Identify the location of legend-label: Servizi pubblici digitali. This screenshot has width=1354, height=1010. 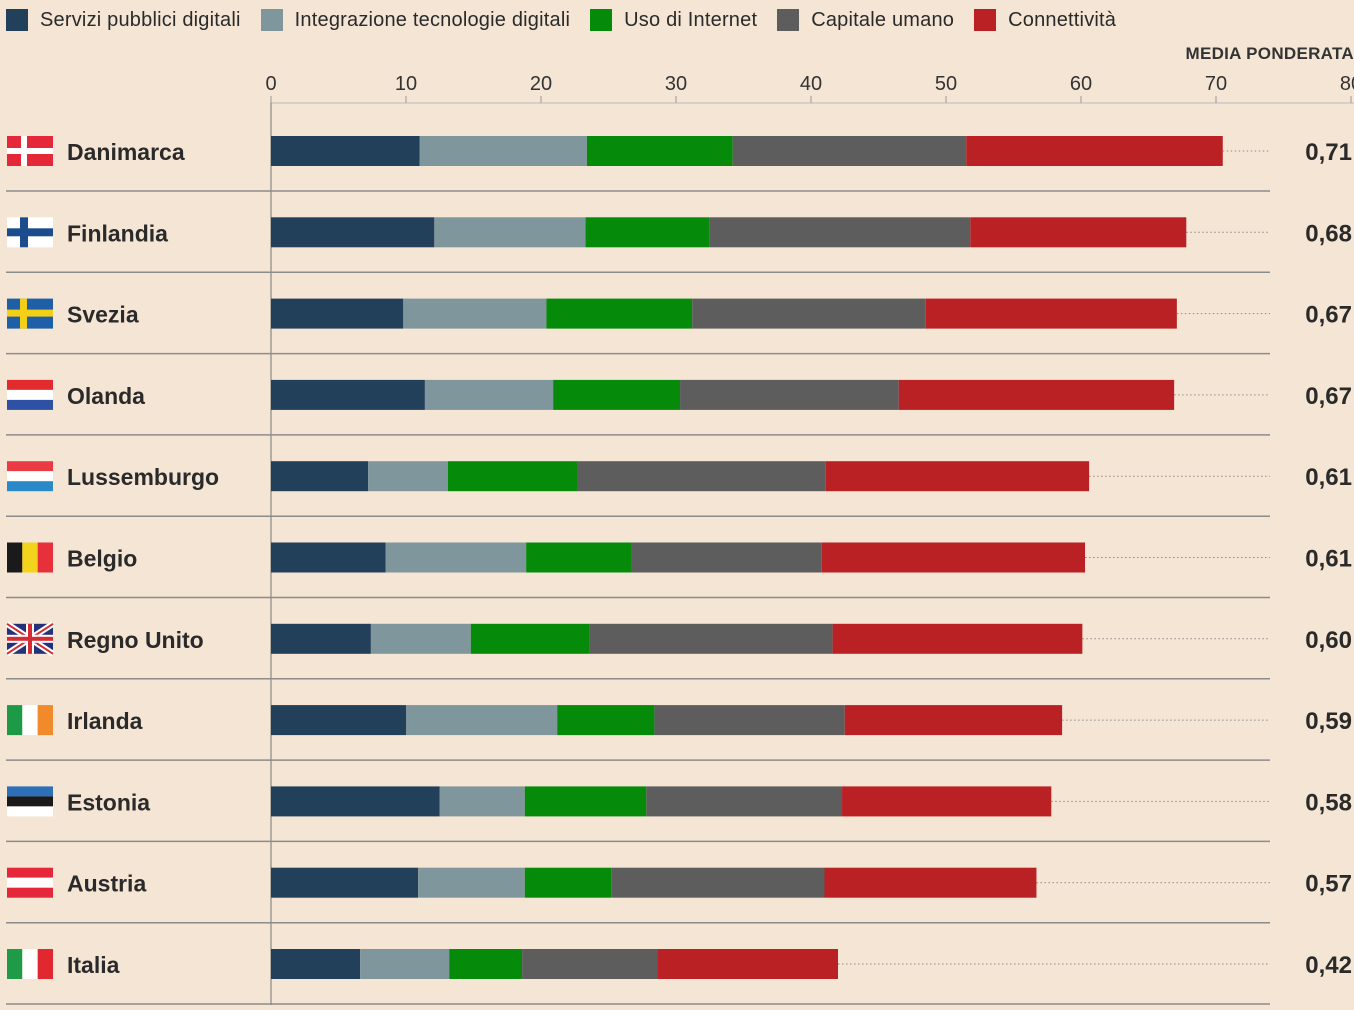
(140, 19).